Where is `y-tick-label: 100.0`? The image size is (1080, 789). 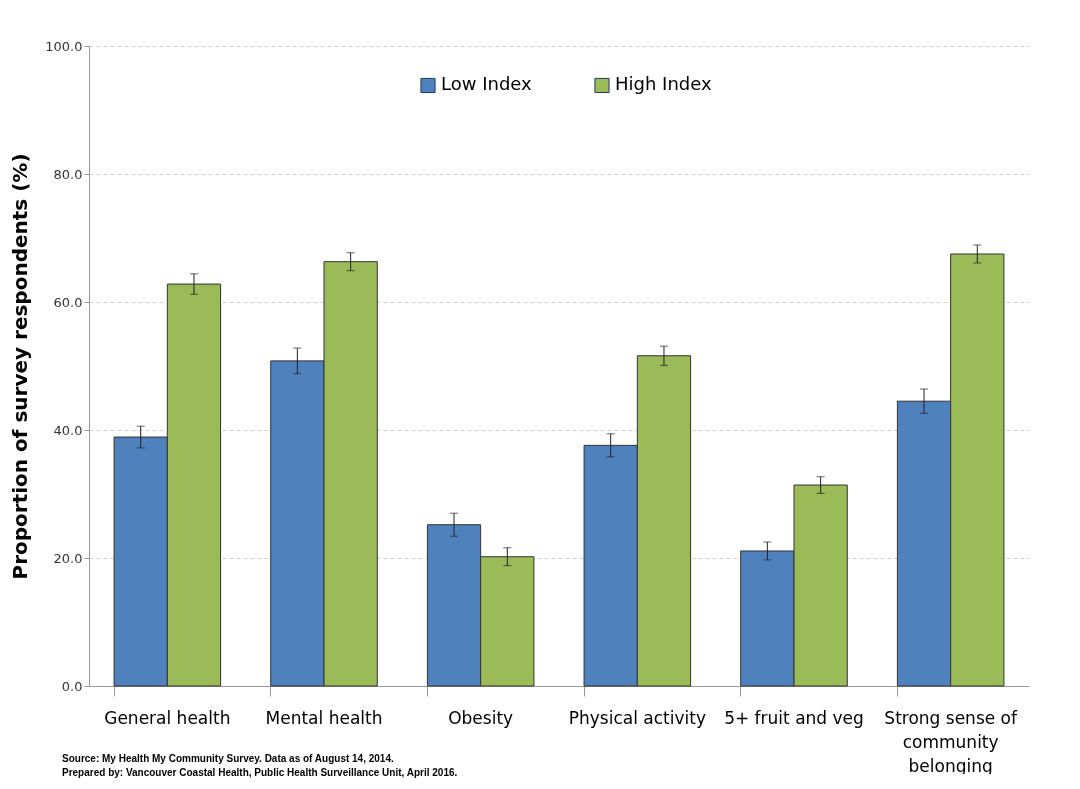
y-tick-label: 100.0 is located at coordinates (64, 46).